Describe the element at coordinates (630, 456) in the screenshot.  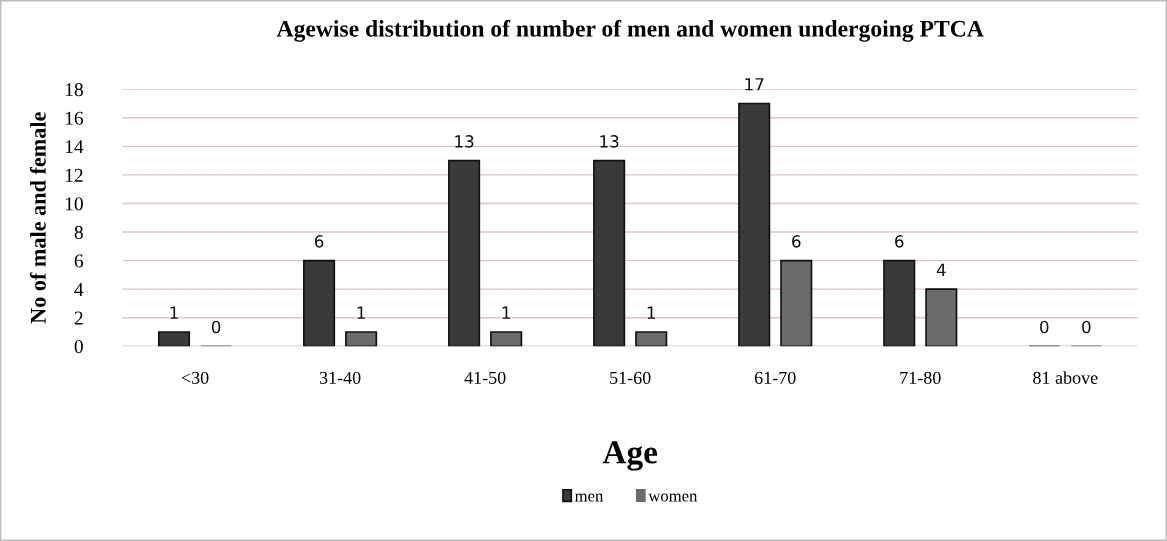
I see `x-axis-title: Age` at that location.